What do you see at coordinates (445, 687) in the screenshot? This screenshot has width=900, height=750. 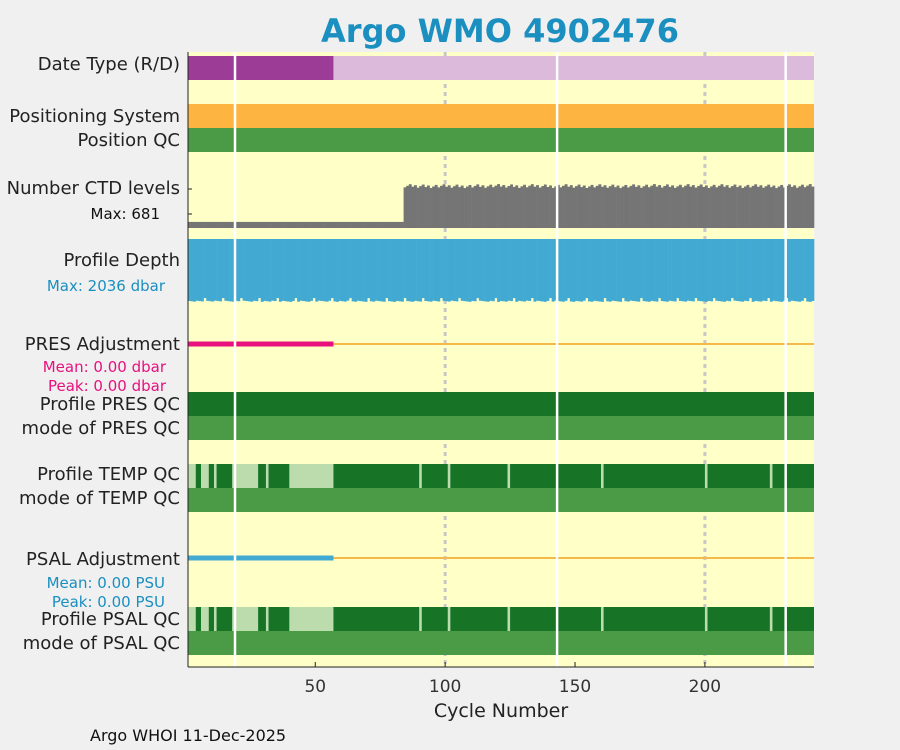 I see `x-tick-label-100: 100` at bounding box center [445, 687].